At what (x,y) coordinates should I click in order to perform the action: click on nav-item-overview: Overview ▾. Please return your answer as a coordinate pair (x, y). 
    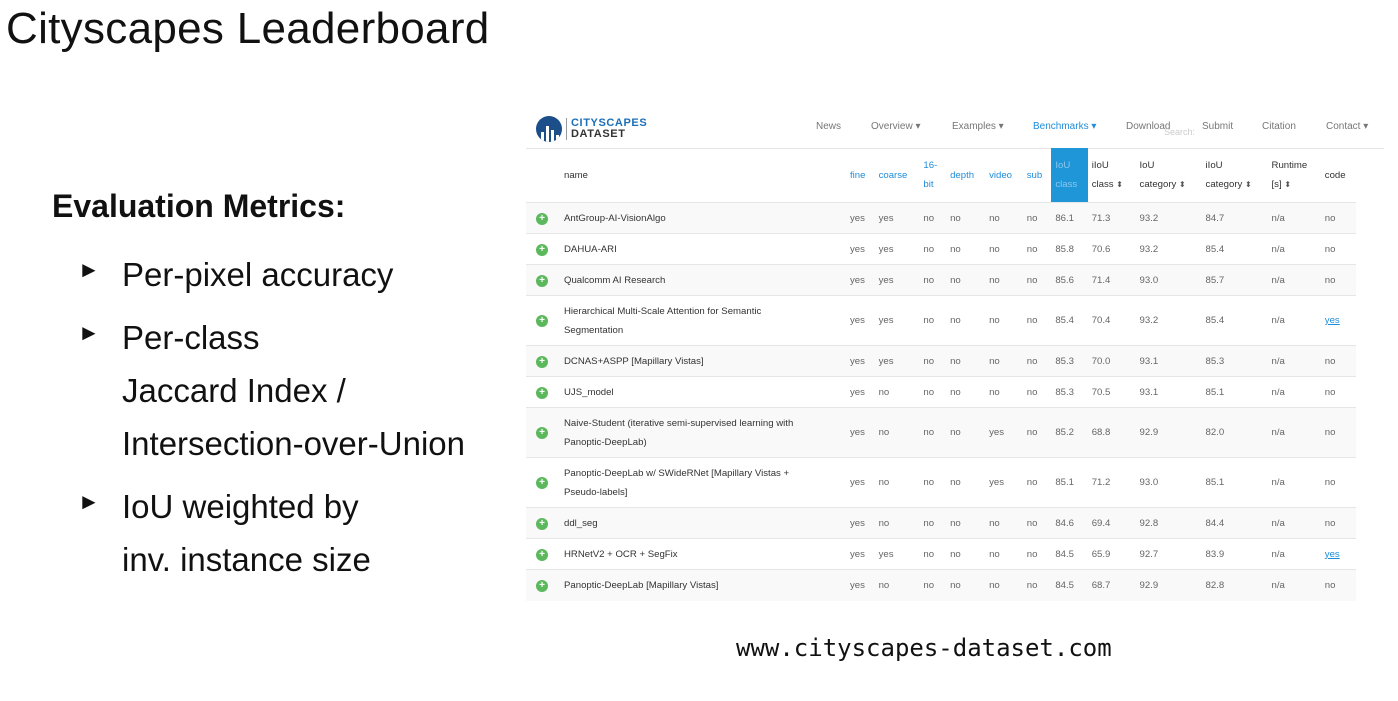
    Looking at the image, I should click on (896, 126).